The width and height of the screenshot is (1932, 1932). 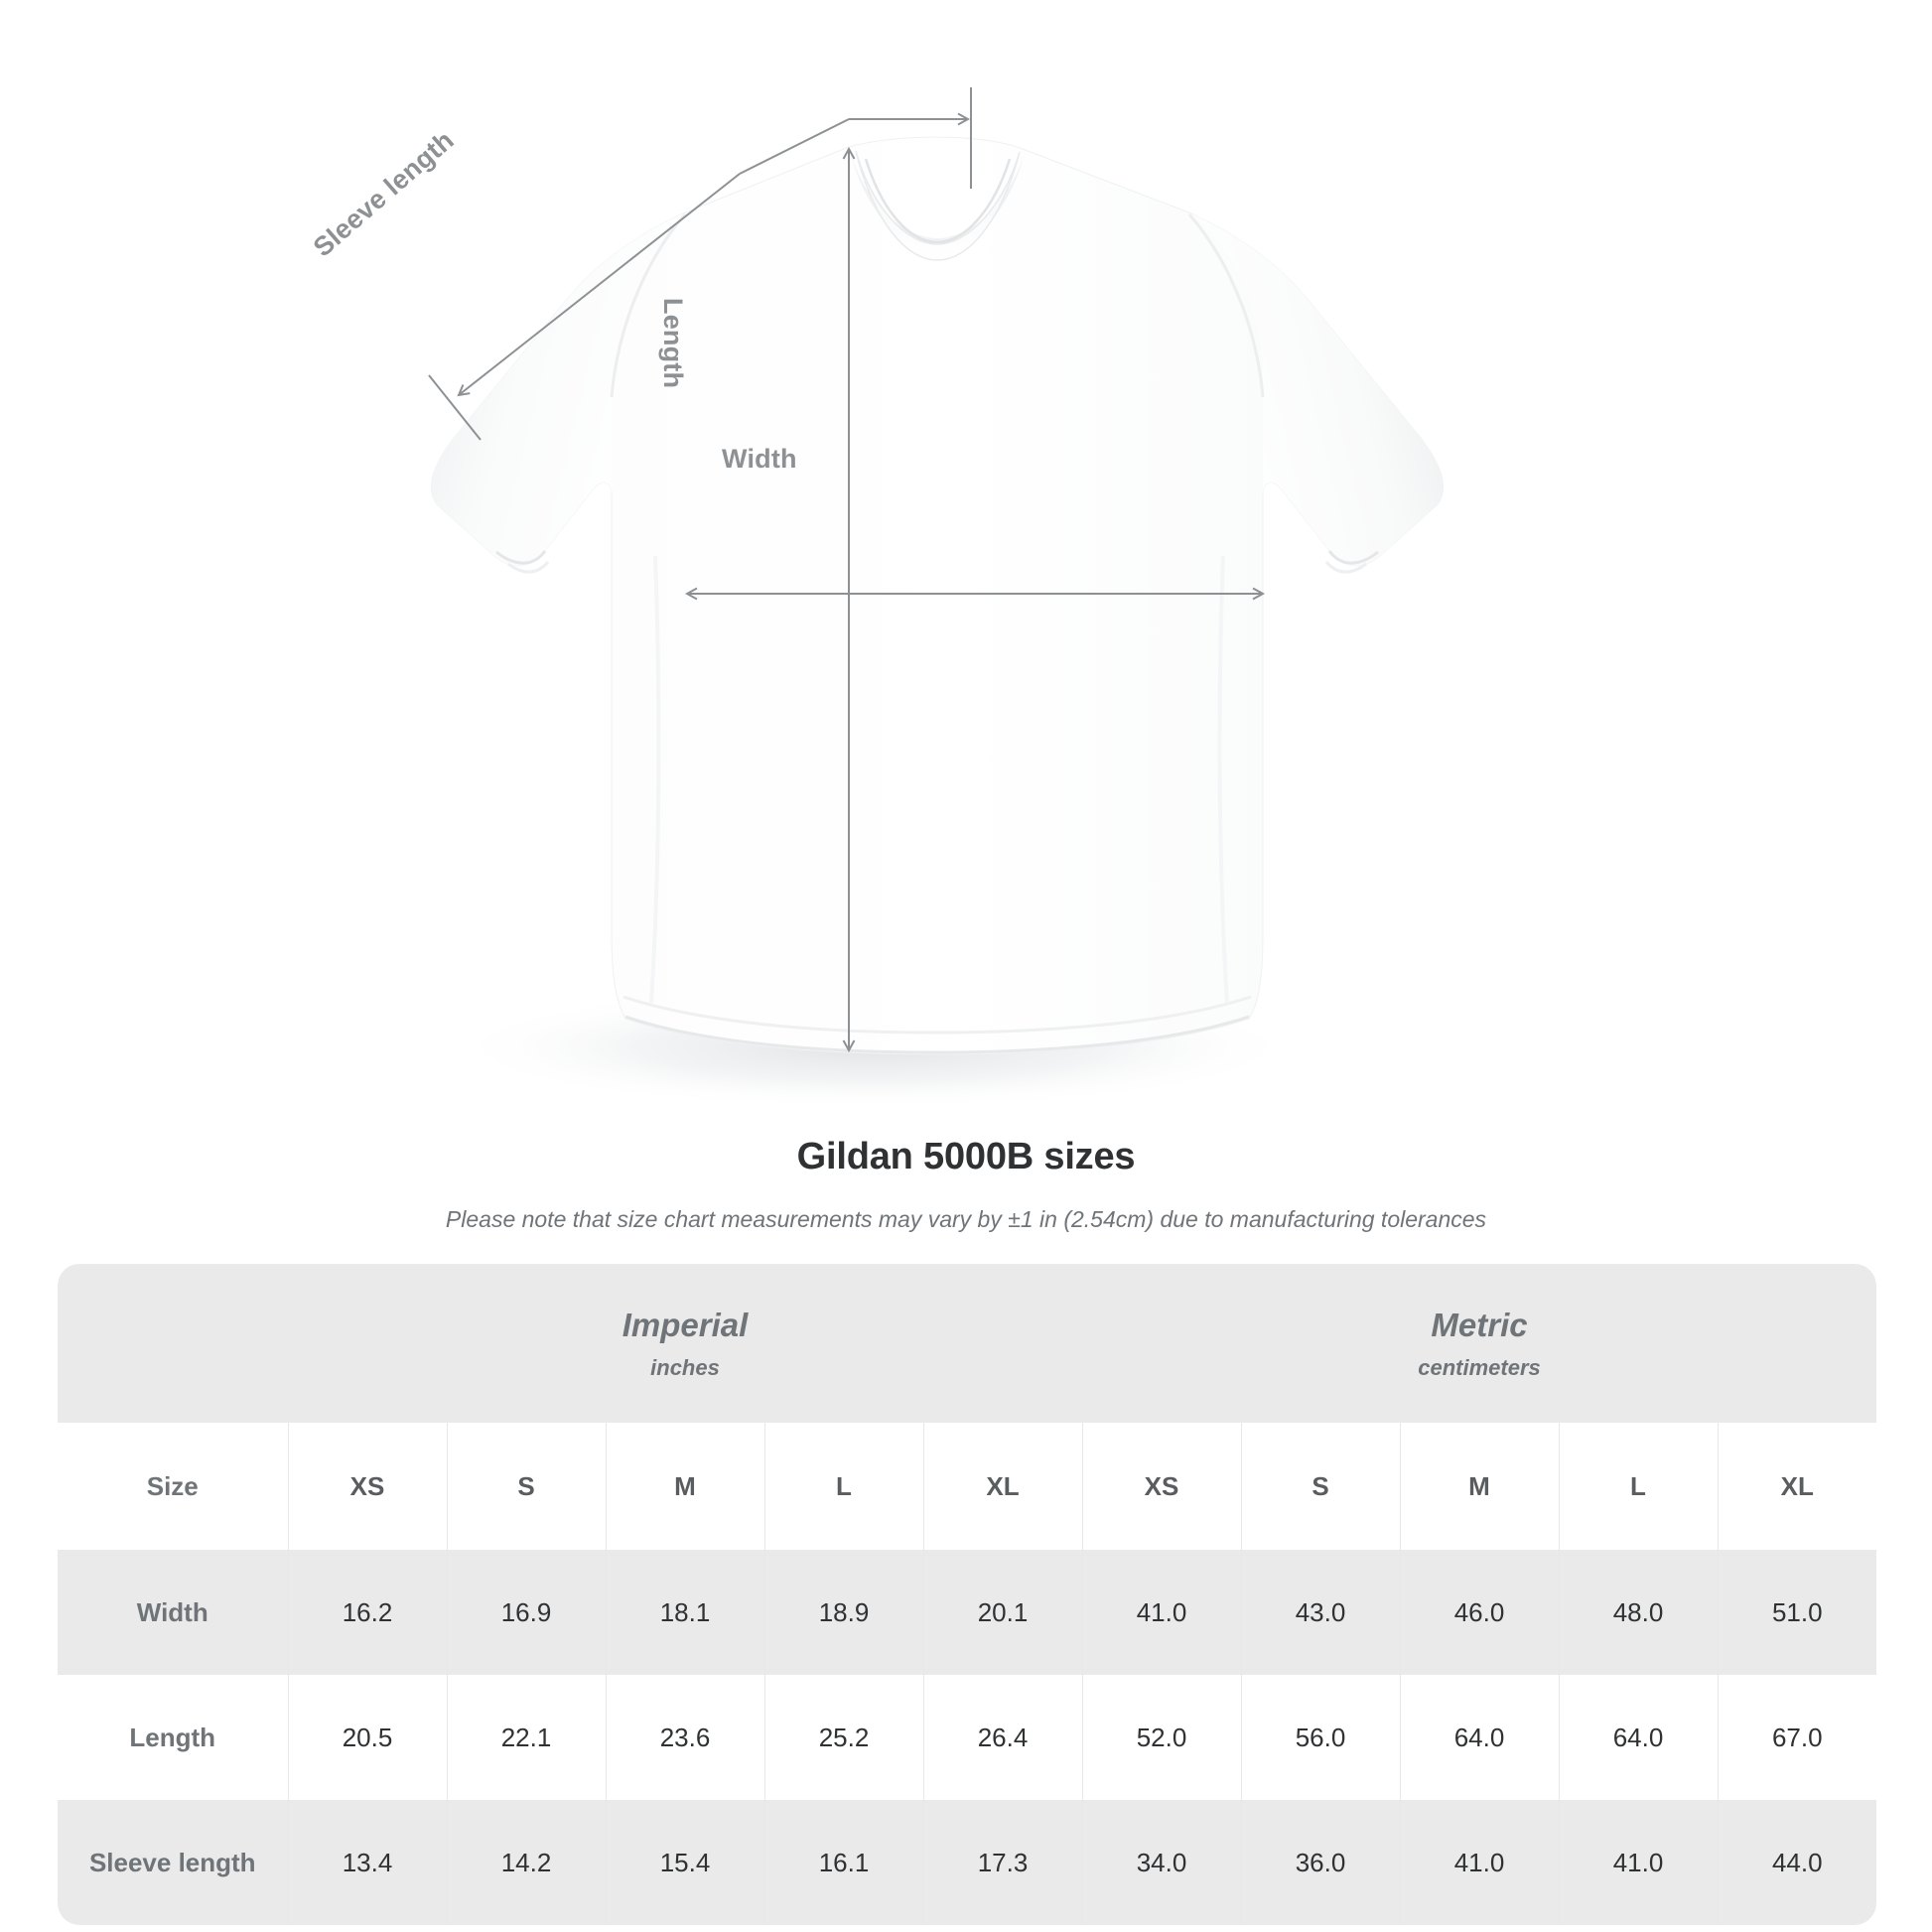 I want to click on cell-width-imperial-s: 16.9, so click(x=526, y=1613).